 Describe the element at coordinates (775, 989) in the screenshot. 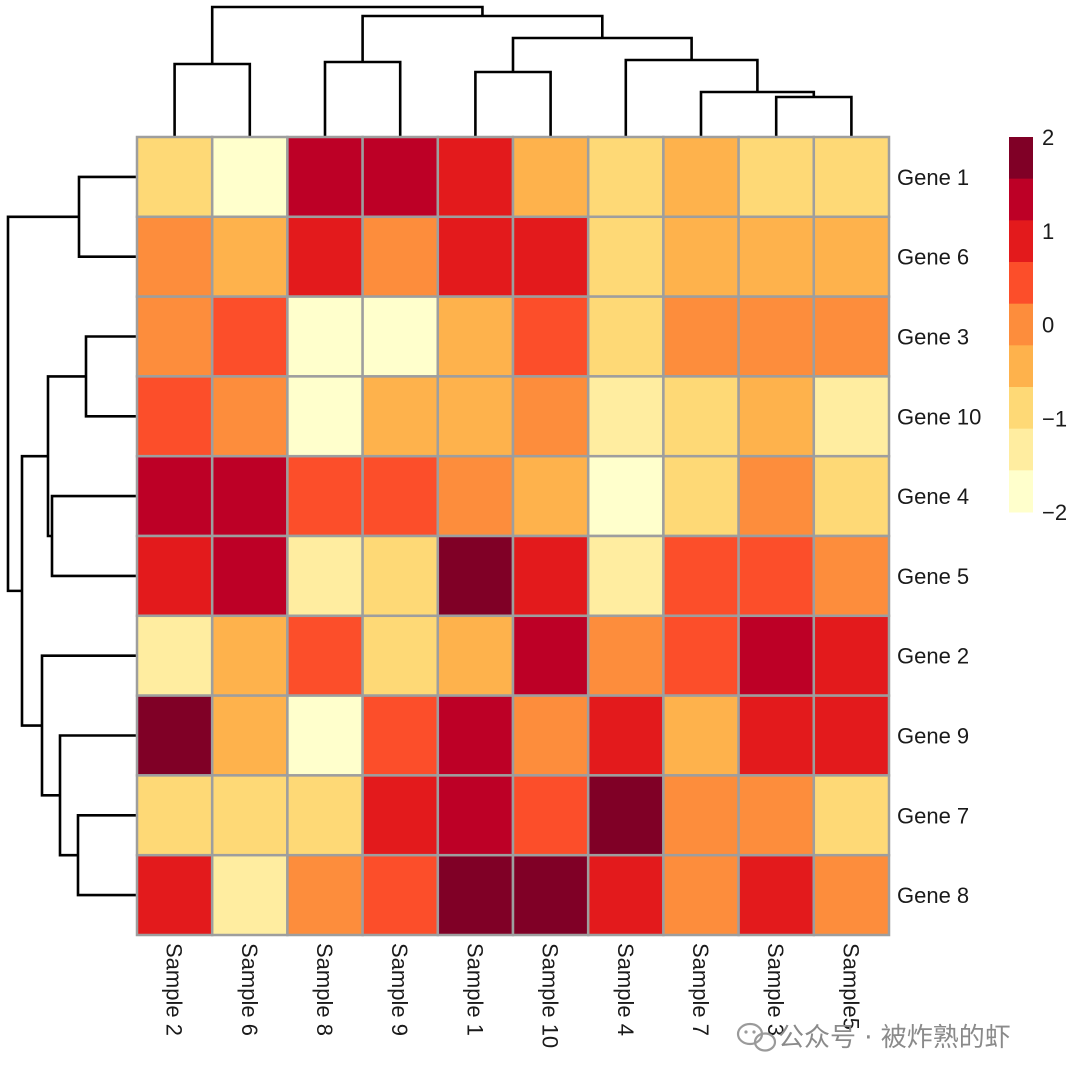

I see `column-label: Sample 3` at that location.